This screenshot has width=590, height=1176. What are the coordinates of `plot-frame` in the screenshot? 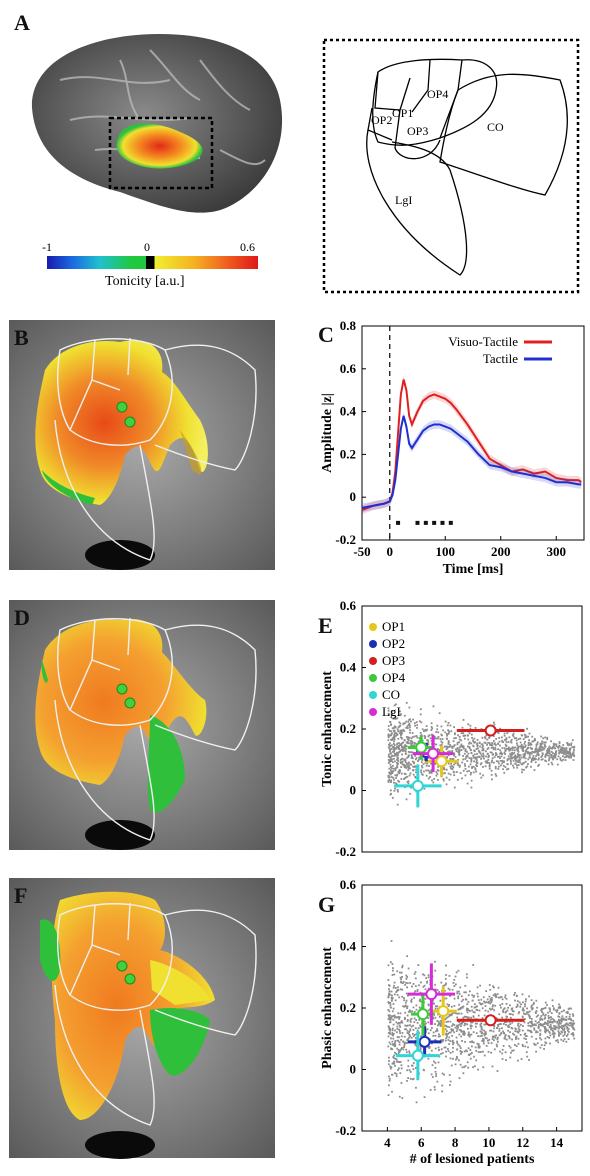 It's located at (473, 433).